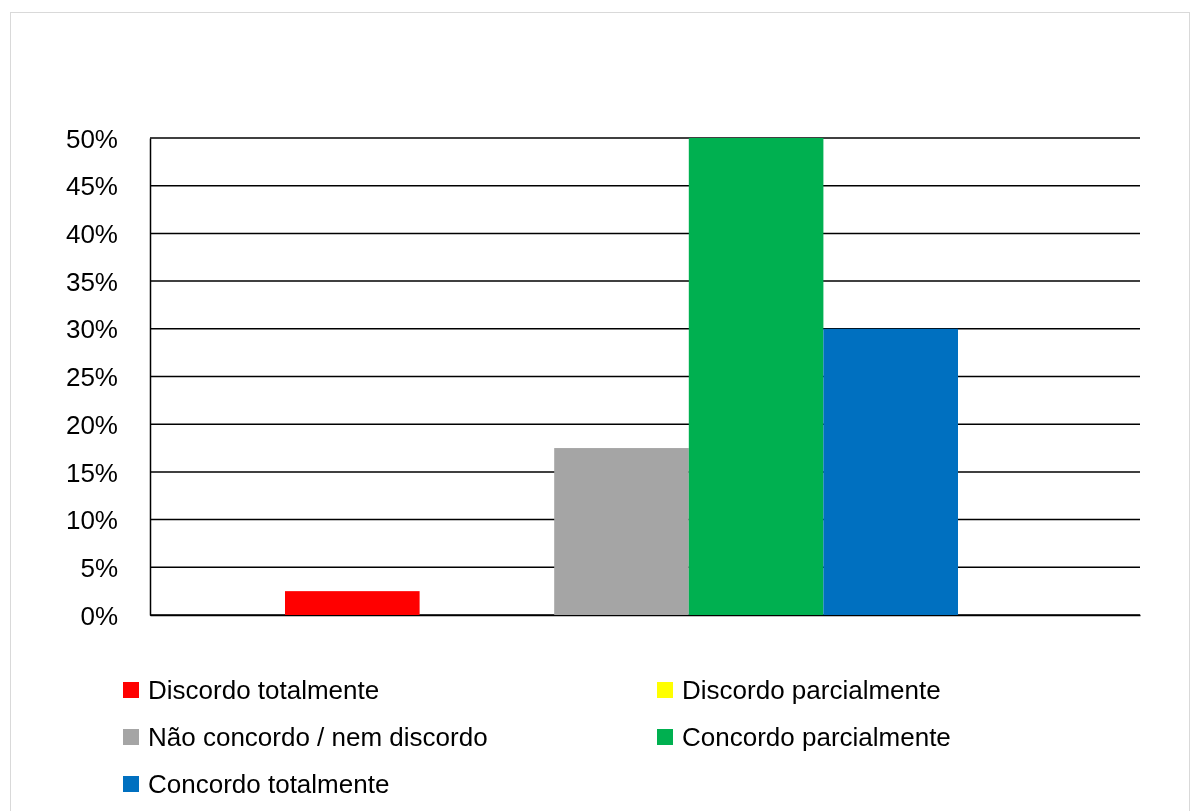 This screenshot has height=811, width=1191. Describe the element at coordinates (91, 520) in the screenshot. I see `y-tick-label: 10%` at that location.